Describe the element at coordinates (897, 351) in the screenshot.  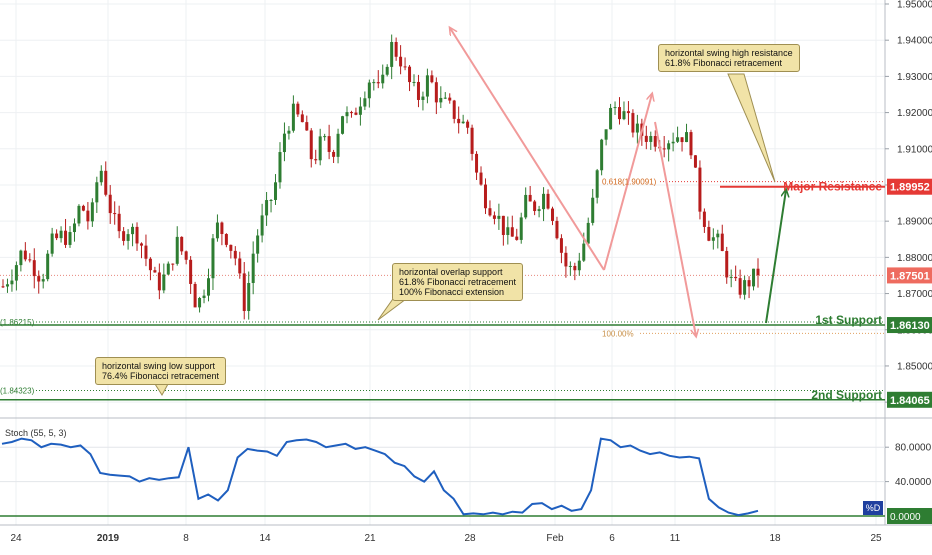
I see `price-tags: 1.899521.875011.861301.840650.0000%D` at that location.